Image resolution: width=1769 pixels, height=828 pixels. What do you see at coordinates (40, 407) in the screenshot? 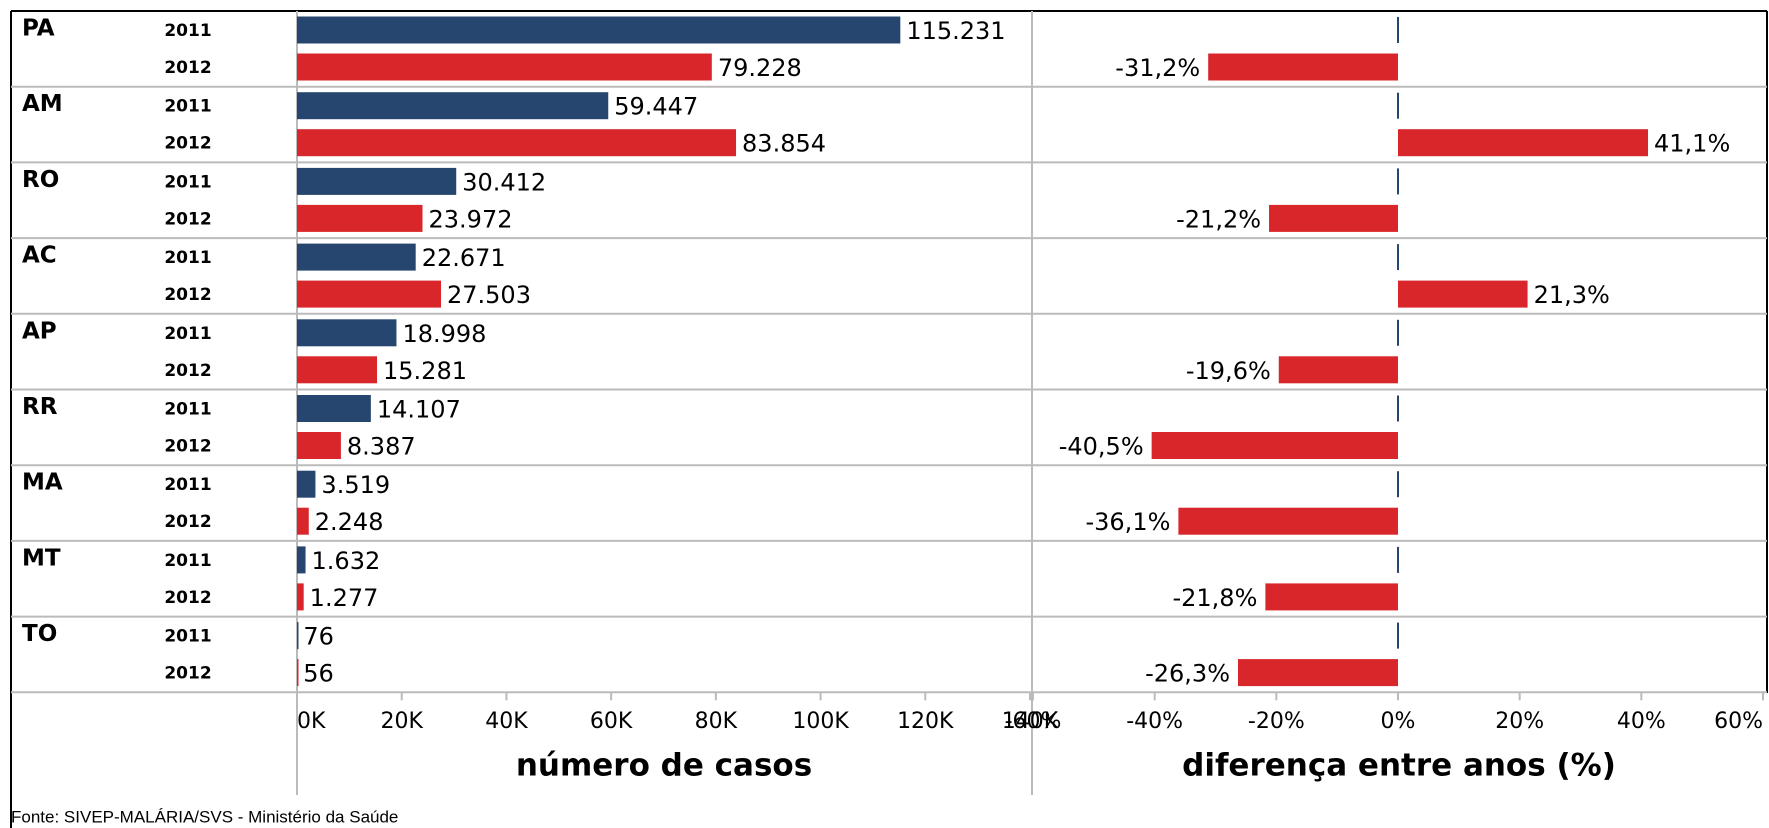
I see `state-label: RR` at bounding box center [40, 407].